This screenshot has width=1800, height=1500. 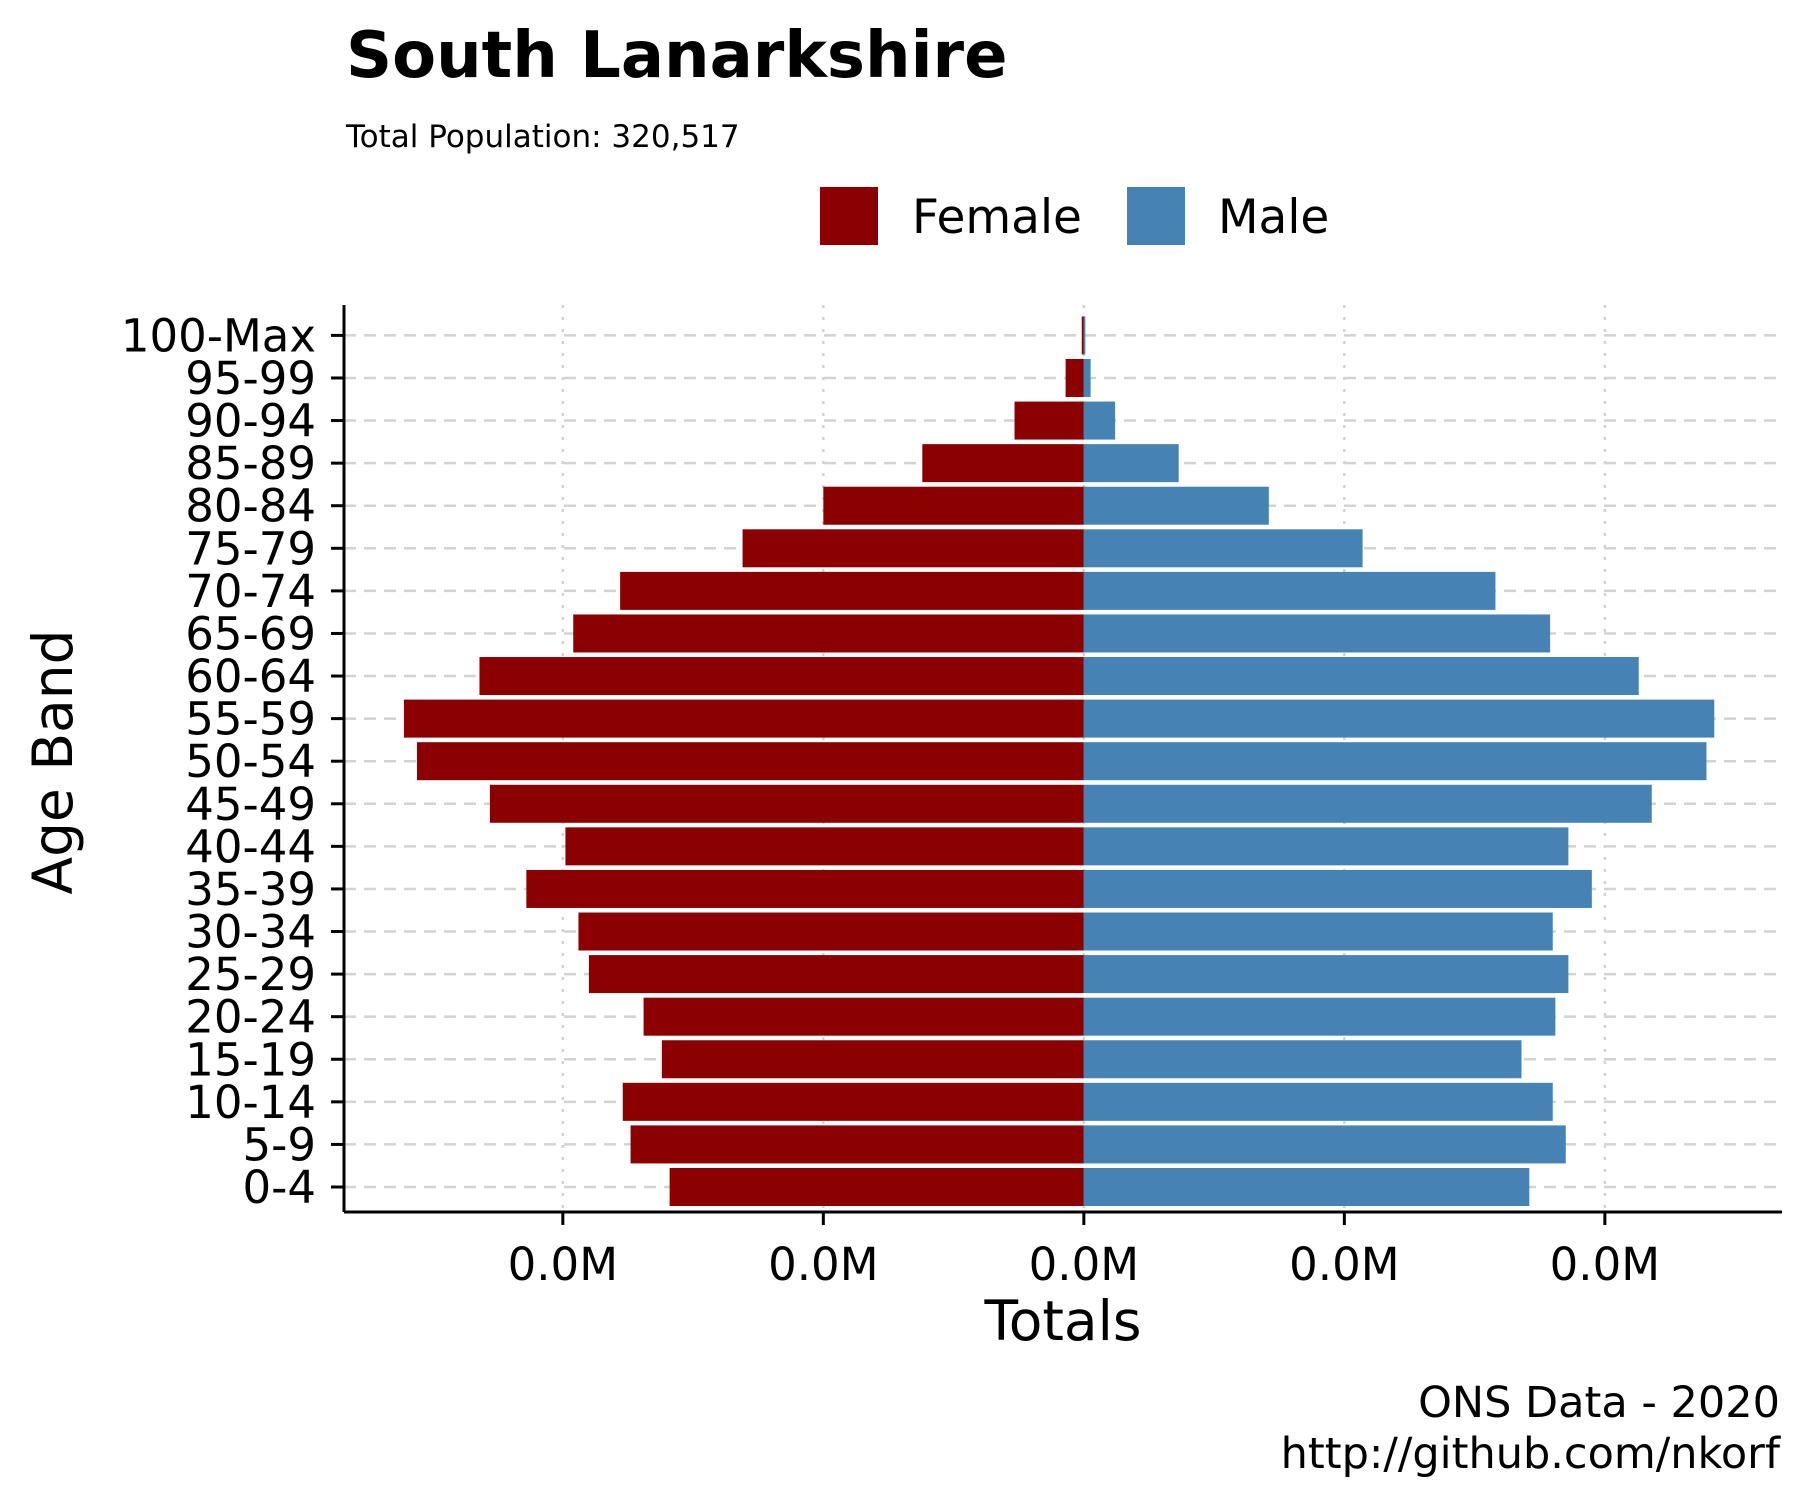 I want to click on y-tick-label: 85-89, so click(x=250, y=463).